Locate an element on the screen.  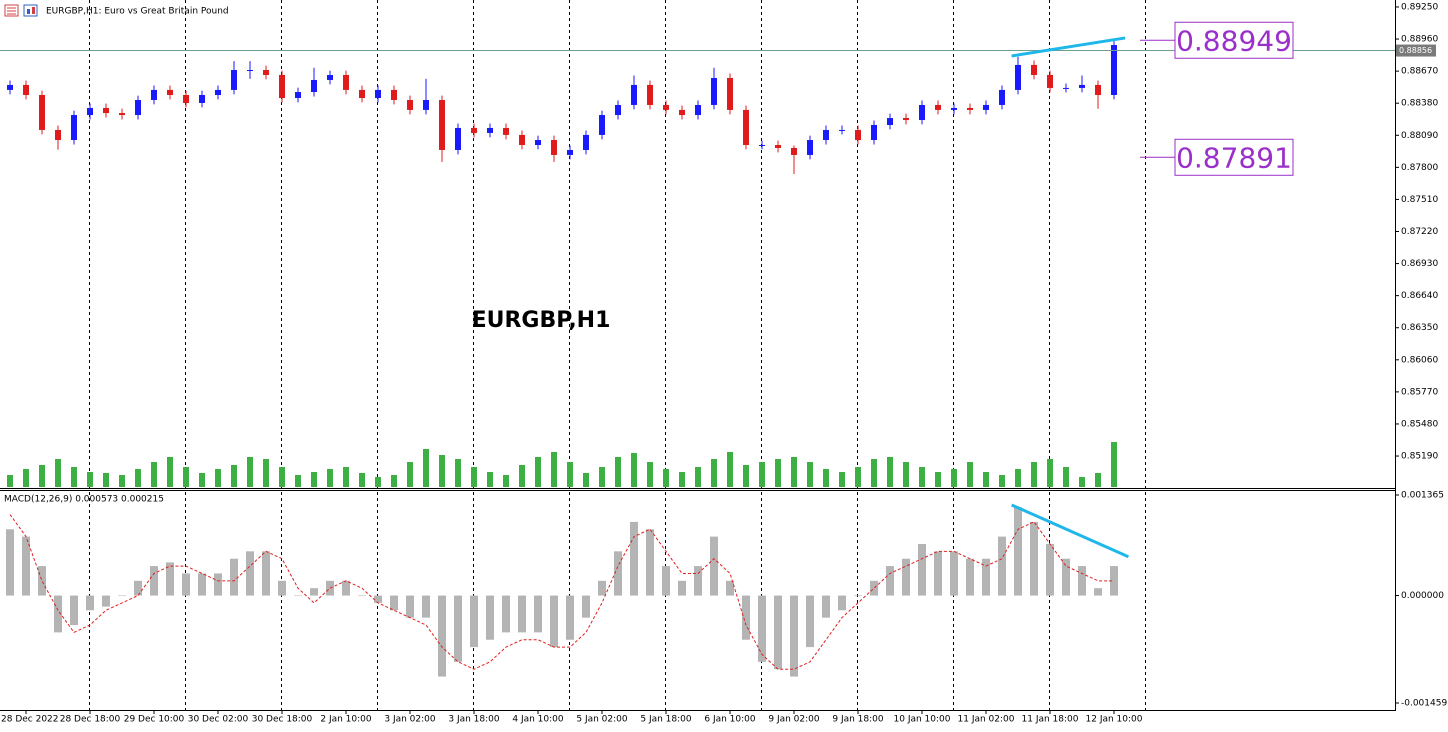
x-tick-label: 30 Dec 18:00 is located at coordinates (282, 720).